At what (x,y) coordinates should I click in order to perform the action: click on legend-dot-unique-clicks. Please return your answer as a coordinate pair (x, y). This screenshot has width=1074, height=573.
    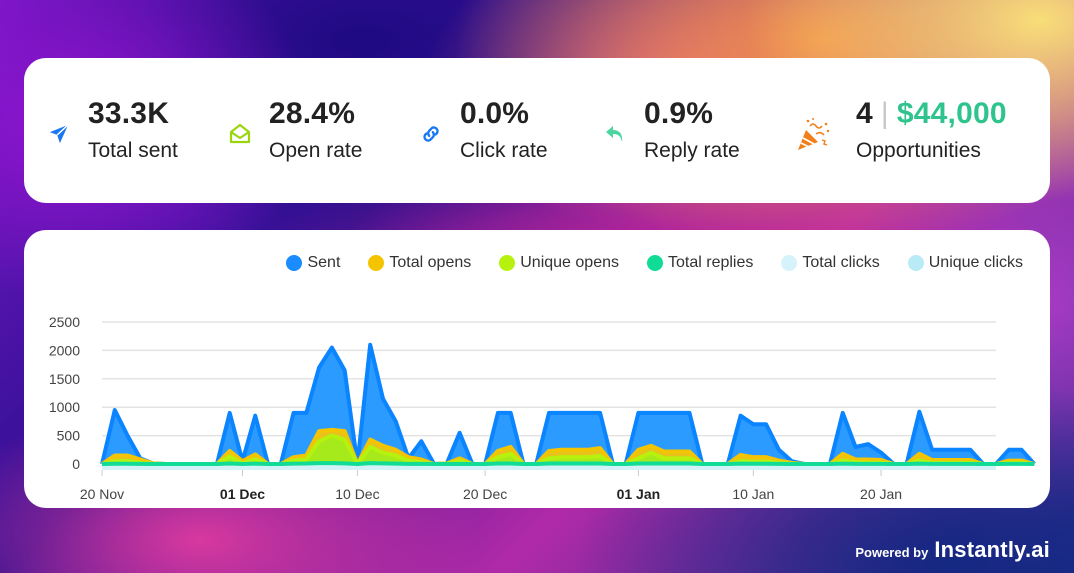
    Looking at the image, I should click on (915, 263).